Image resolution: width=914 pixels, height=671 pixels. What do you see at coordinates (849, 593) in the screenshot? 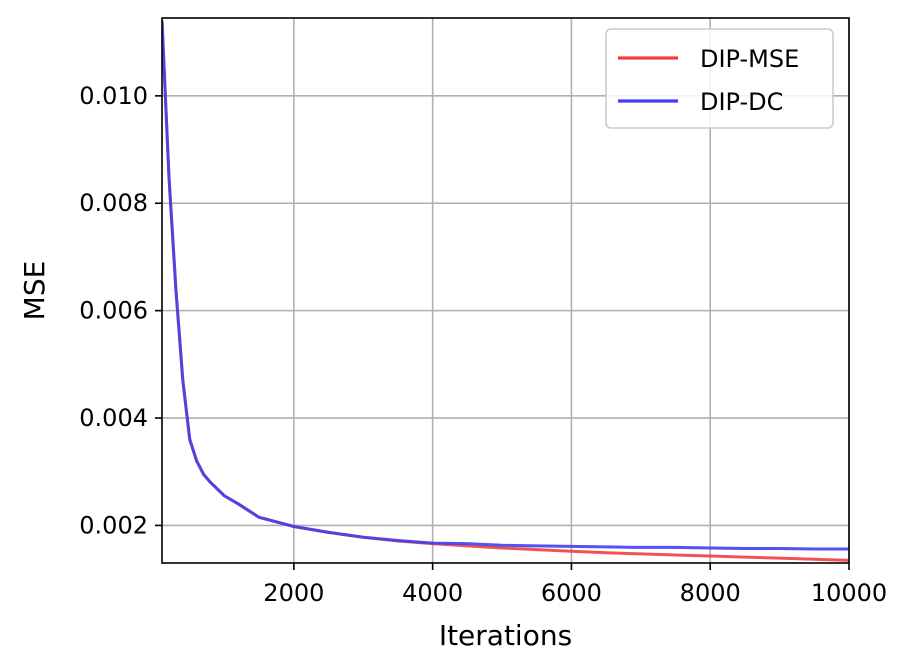
I see `x-tick-label: 10000` at bounding box center [849, 593].